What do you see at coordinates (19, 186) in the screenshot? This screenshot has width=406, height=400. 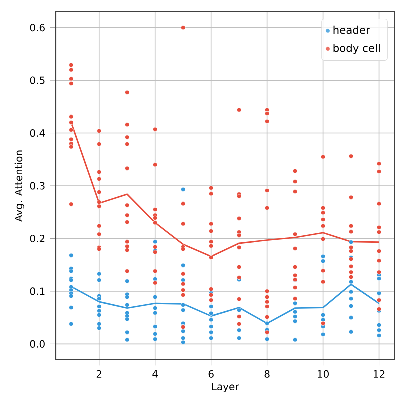 I see `y-axis-title: Avg. Attention` at bounding box center [19, 186].